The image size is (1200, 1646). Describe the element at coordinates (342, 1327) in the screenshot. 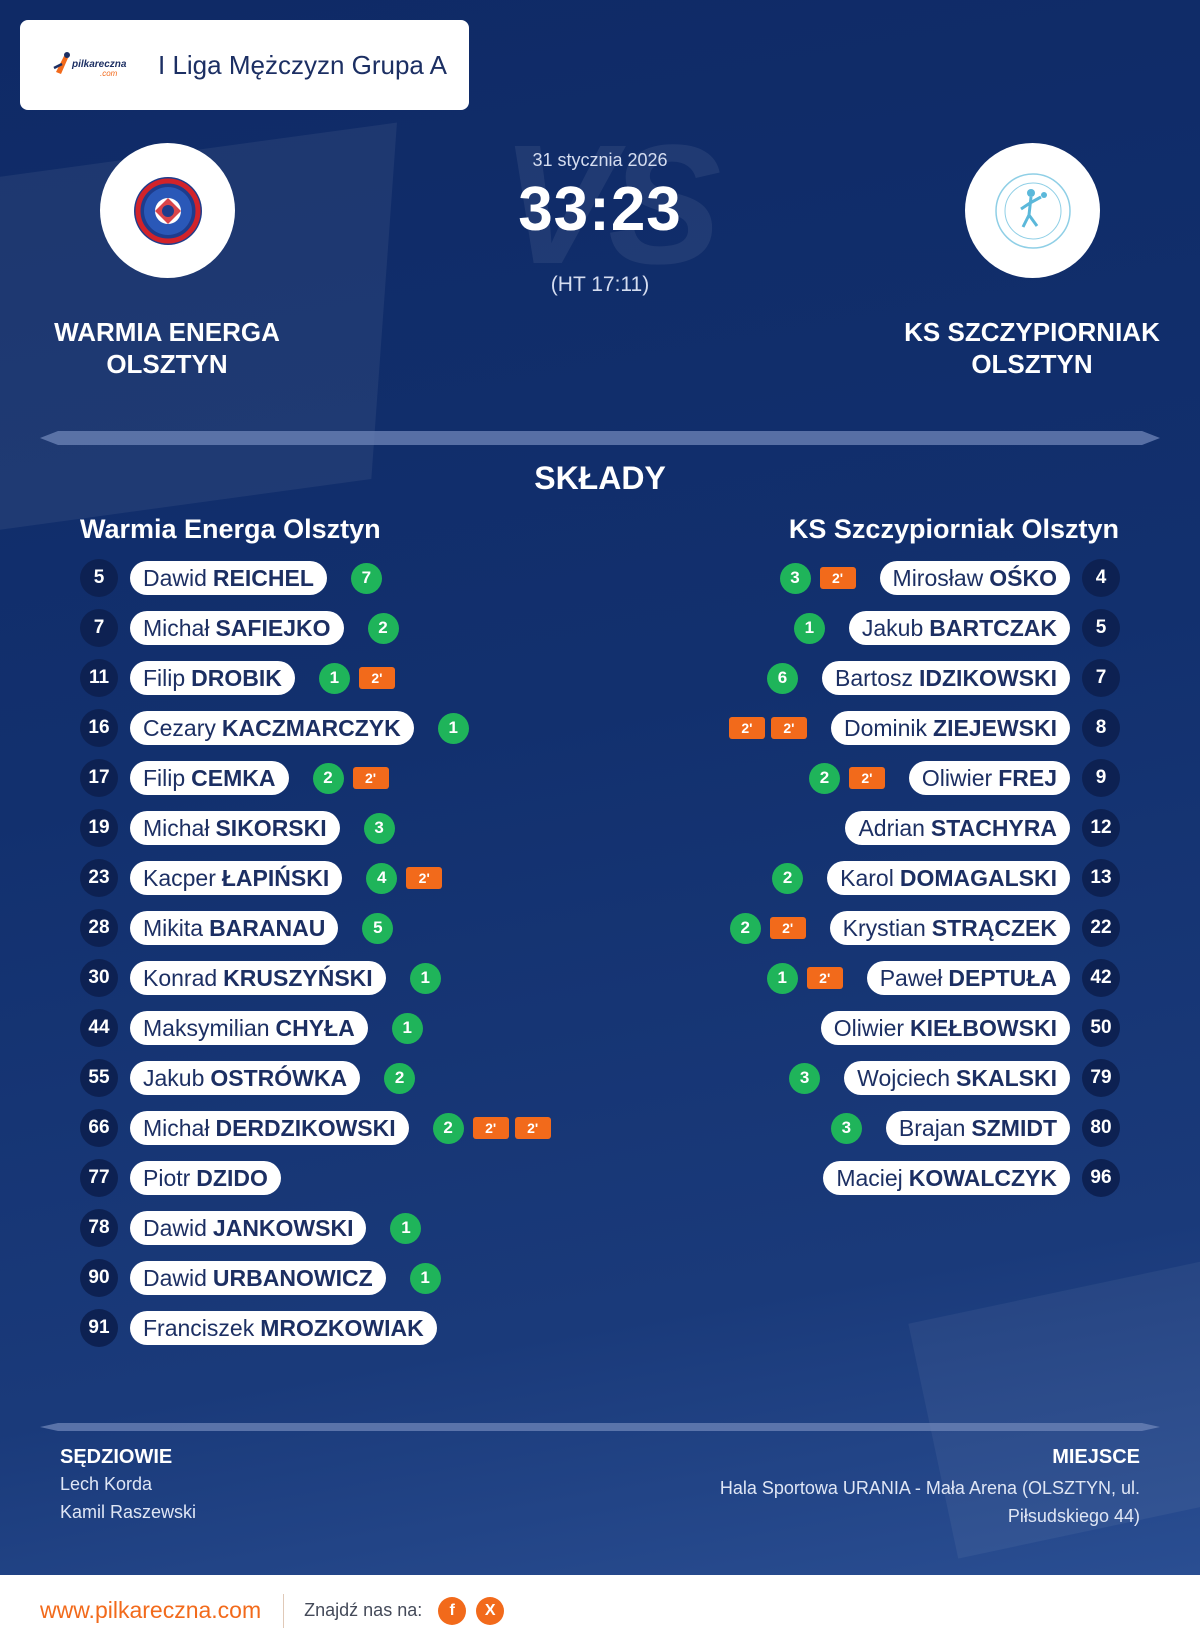

I see `player-last-name: MROZKOWIAK` at that location.